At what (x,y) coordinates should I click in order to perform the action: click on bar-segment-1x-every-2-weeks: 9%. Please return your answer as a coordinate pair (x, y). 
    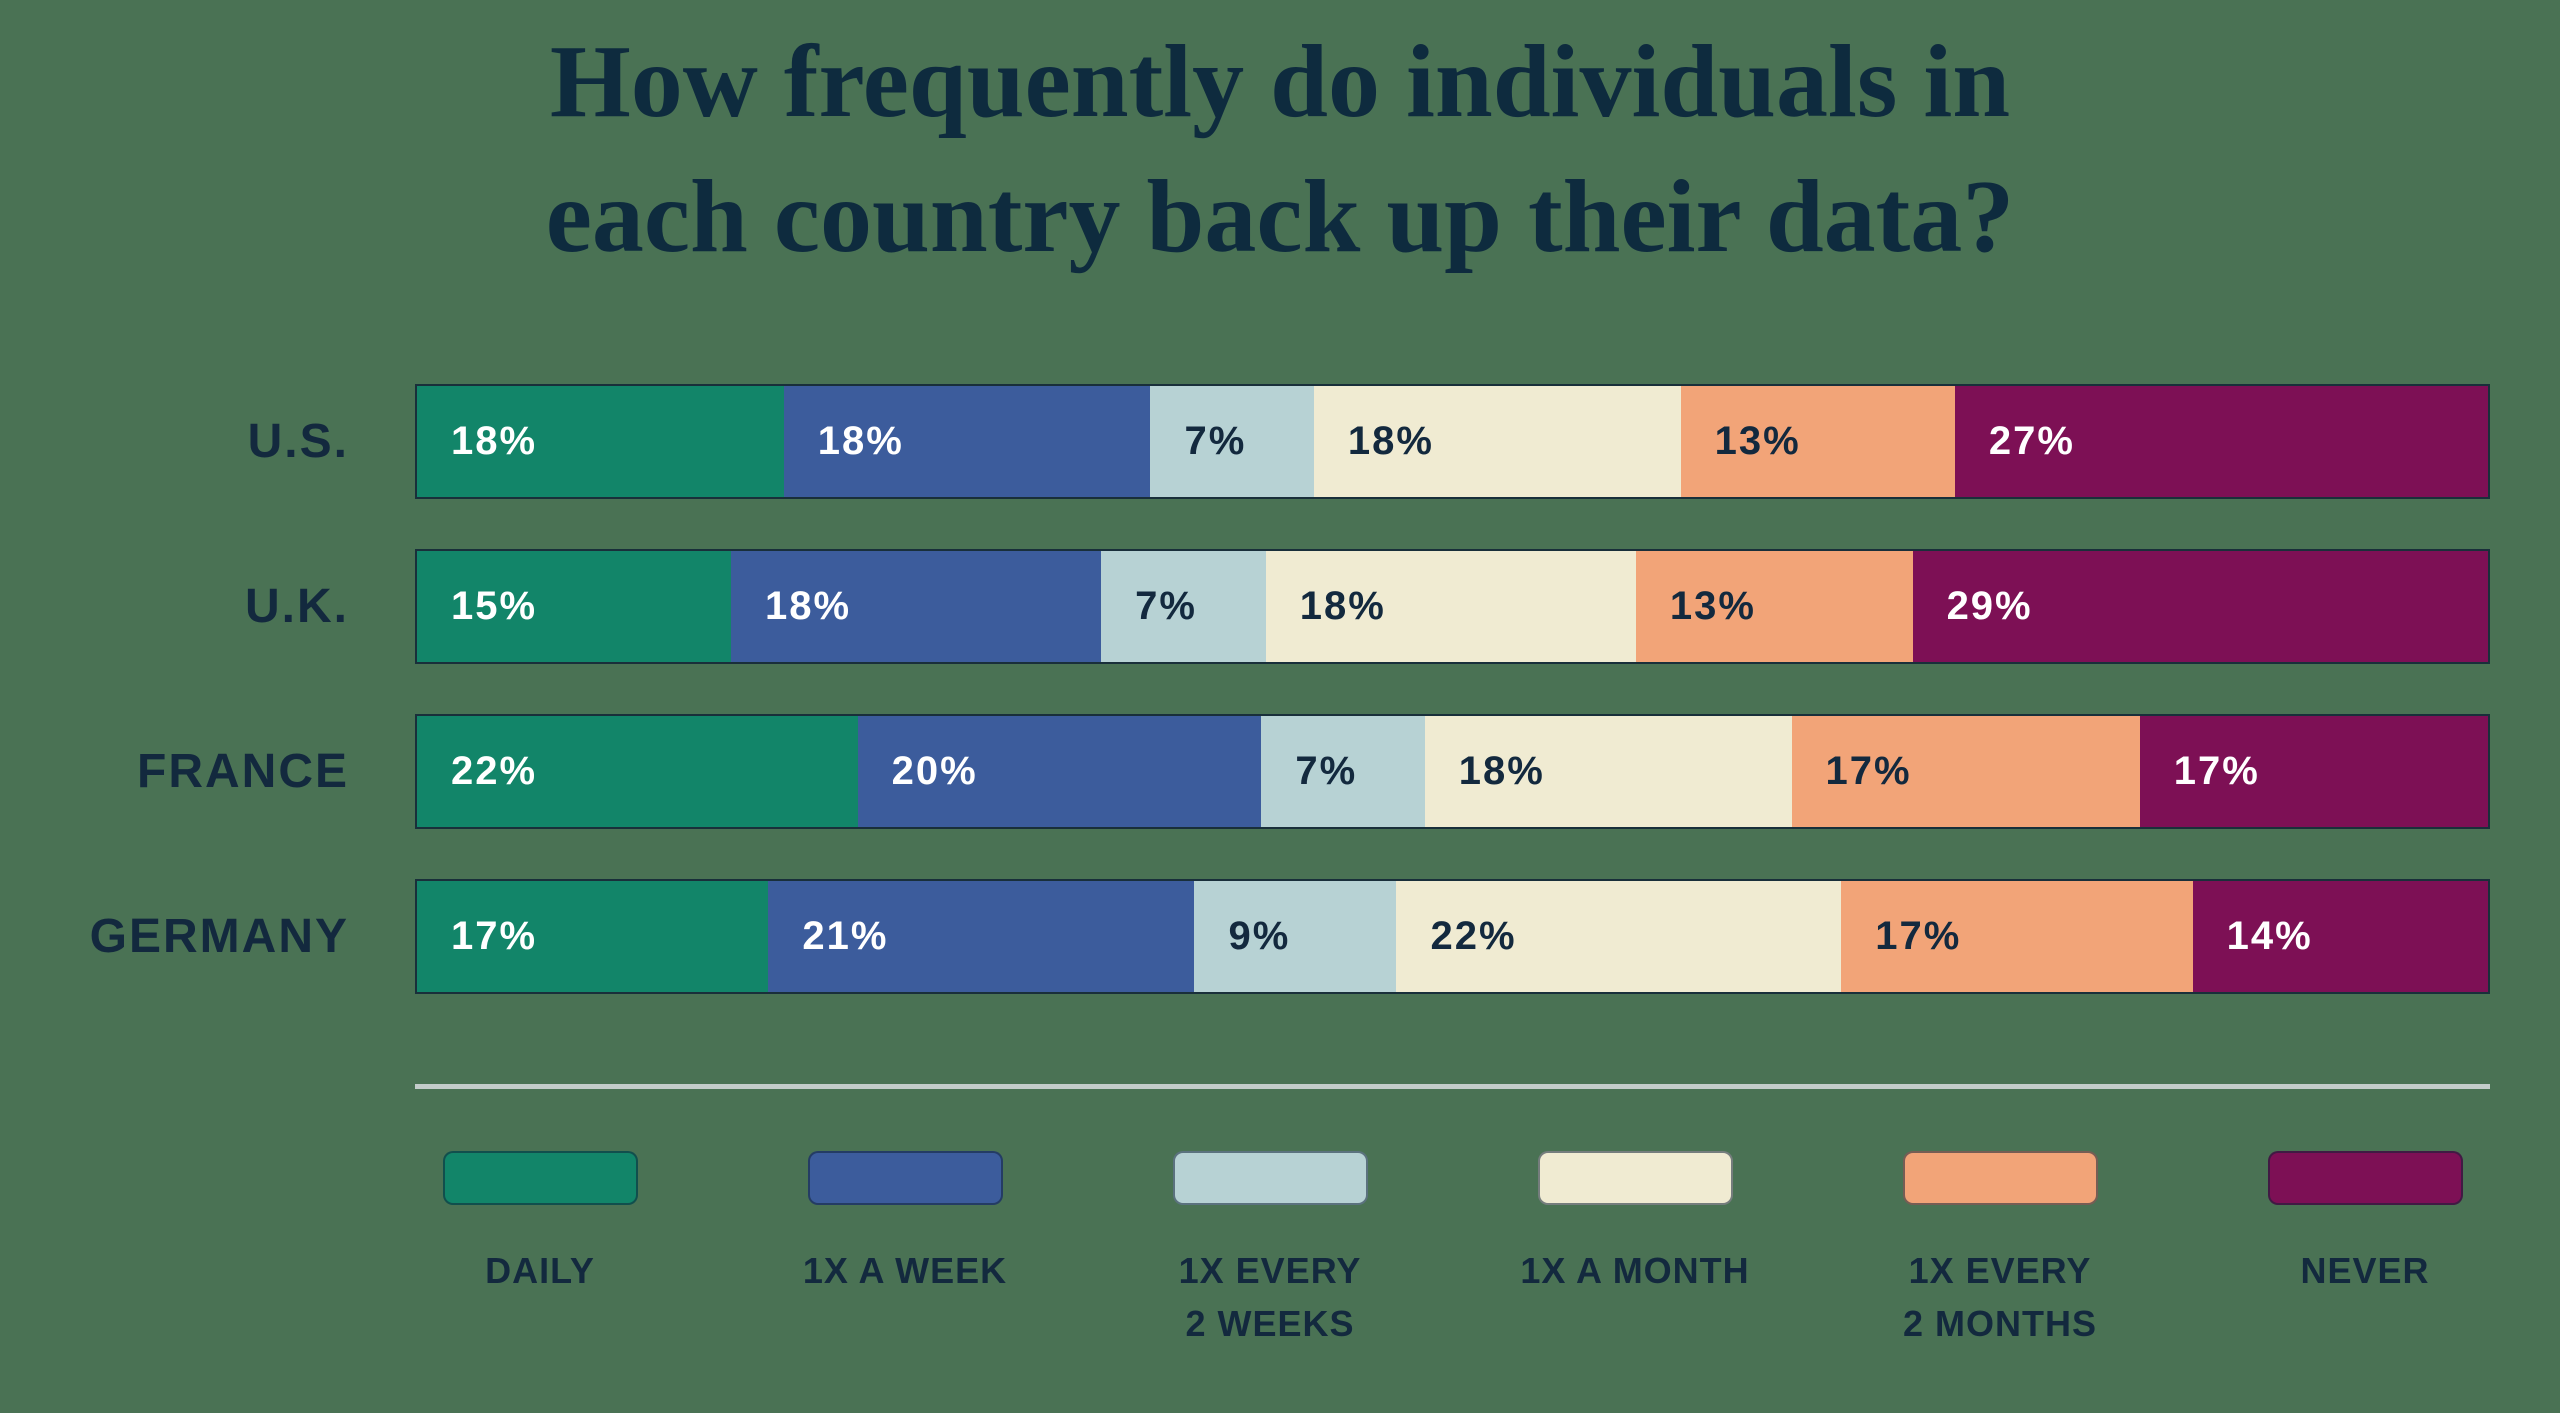
    Looking at the image, I should click on (1295, 937).